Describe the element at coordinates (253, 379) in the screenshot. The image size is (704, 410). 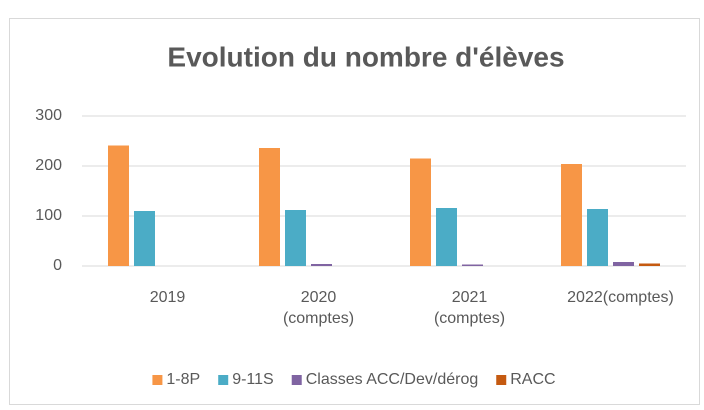
I see `legend-label: 9-11S` at that location.